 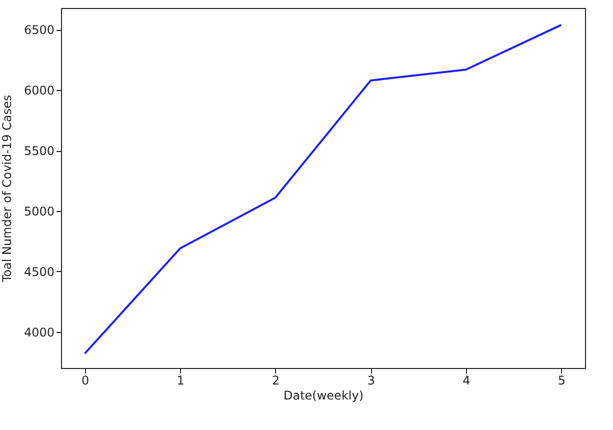 I want to click on y-tick-label: 4000, so click(x=39, y=332).